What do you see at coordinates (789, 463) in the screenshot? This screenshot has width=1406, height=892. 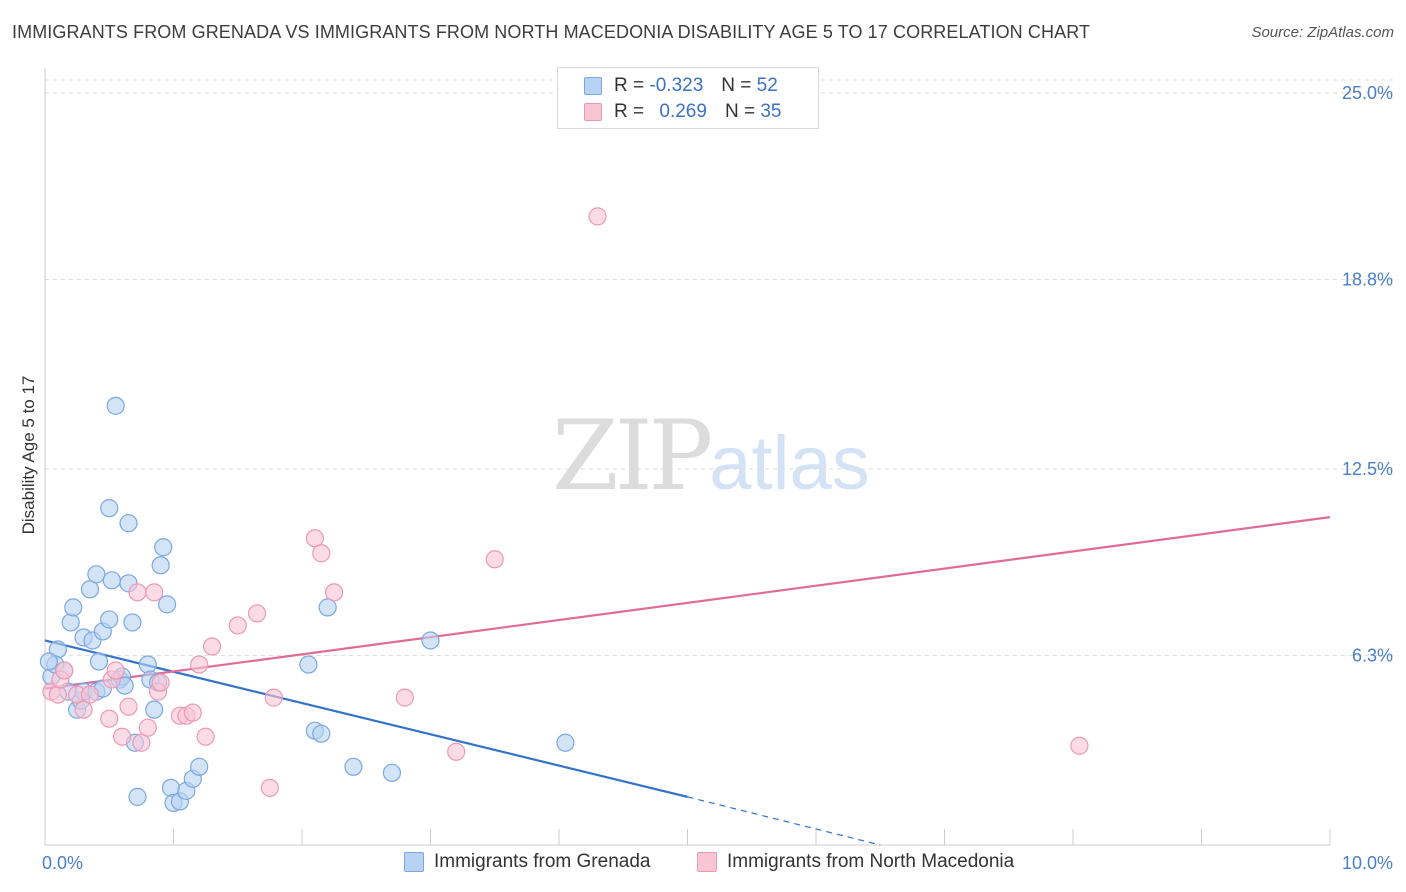 I see `watermark-atlas: atlas` at bounding box center [789, 463].